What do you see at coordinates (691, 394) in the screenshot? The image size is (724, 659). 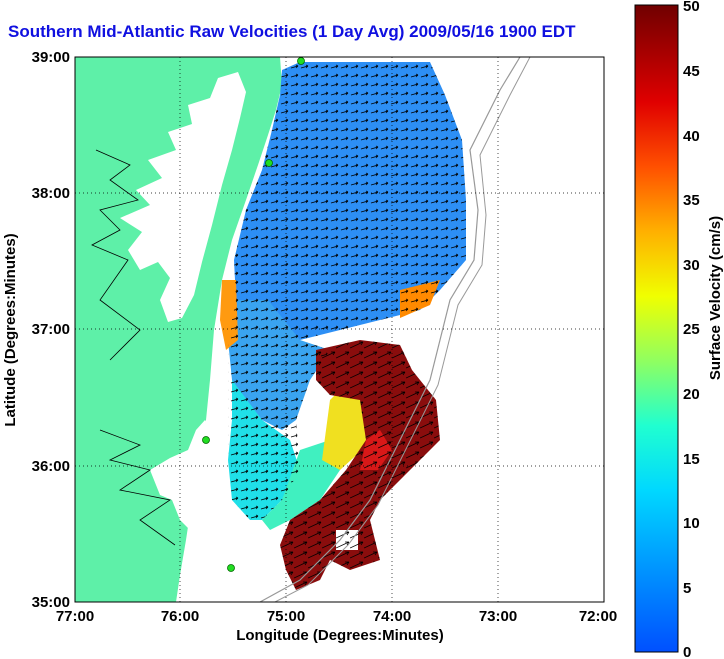 I see `colorbar-tick-label: 20` at bounding box center [691, 394].